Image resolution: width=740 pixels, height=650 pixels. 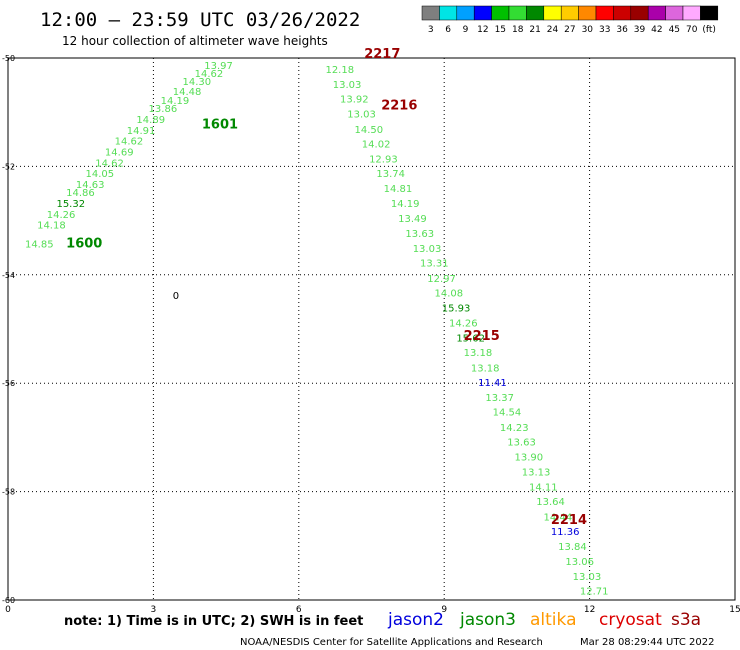 What do you see at coordinates (187, 92) in the screenshot?
I see `swh-value-label: 14.48` at bounding box center [187, 92].